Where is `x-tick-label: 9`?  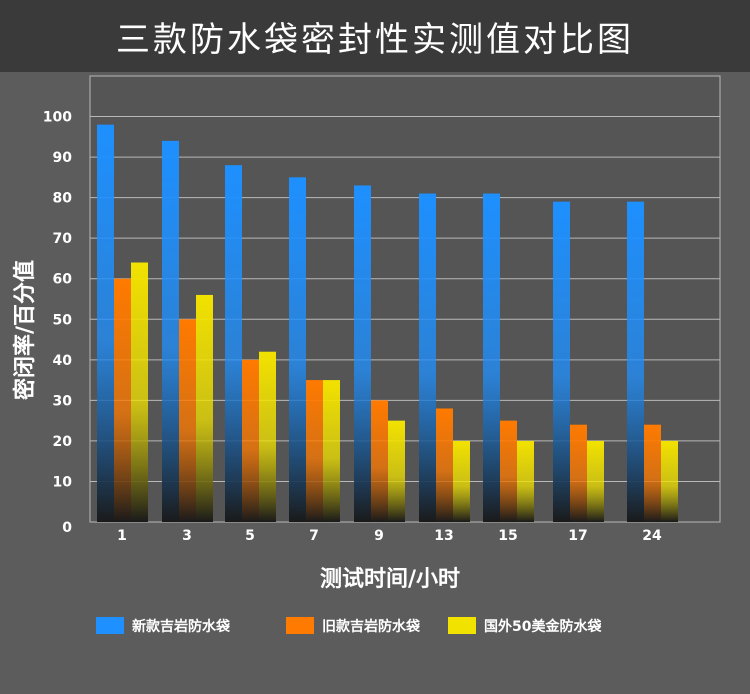
x-tick-label: 9 is located at coordinates (379, 536).